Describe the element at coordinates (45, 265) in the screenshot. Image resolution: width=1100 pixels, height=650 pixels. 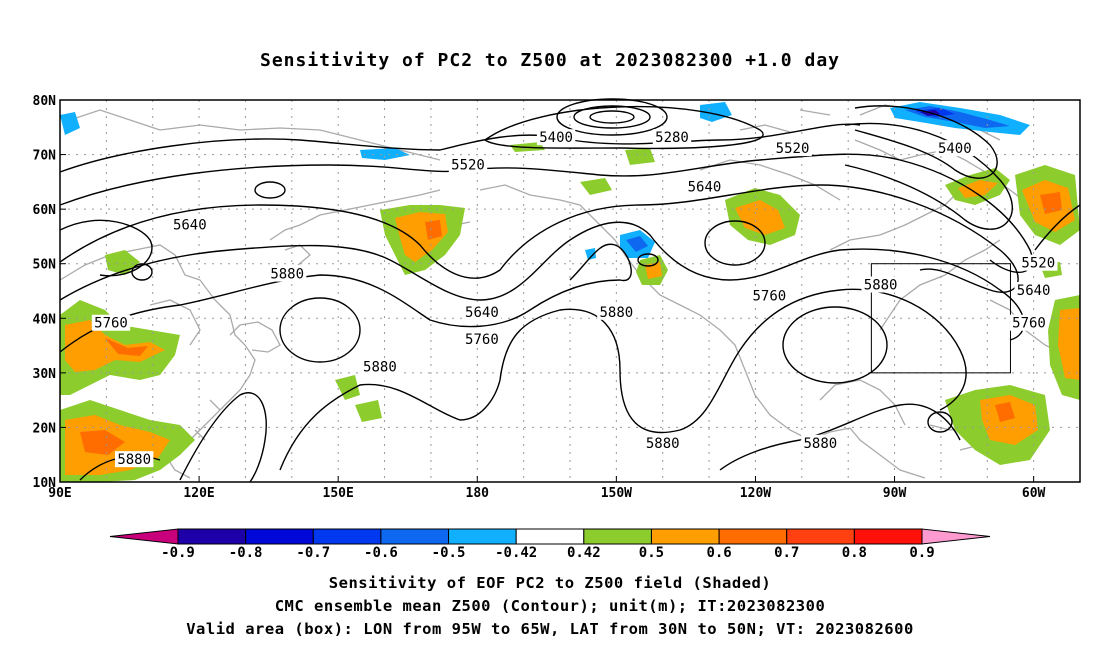
I see `lat-tick-label: 50N` at that location.